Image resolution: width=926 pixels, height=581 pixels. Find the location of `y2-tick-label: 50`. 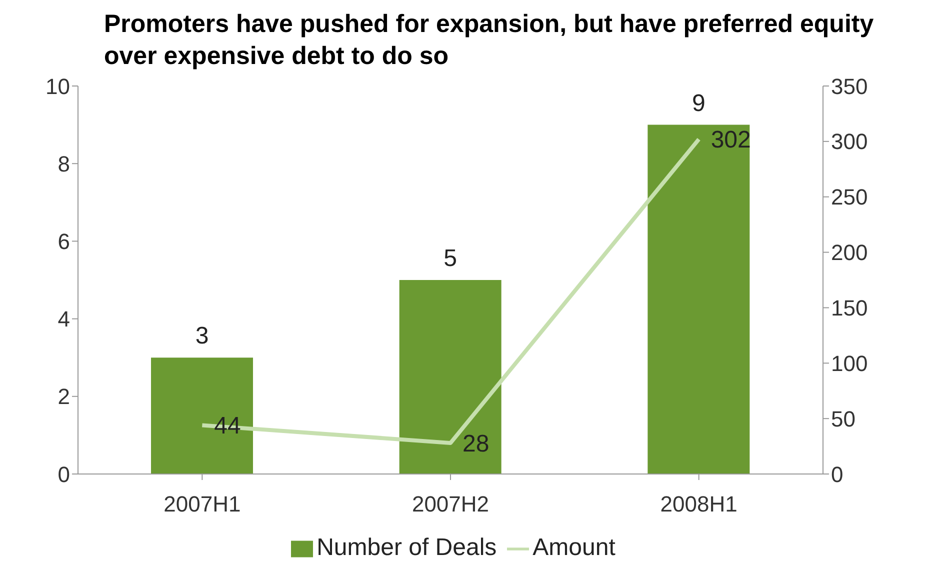

y2-tick-label: 50 is located at coordinates (843, 419).